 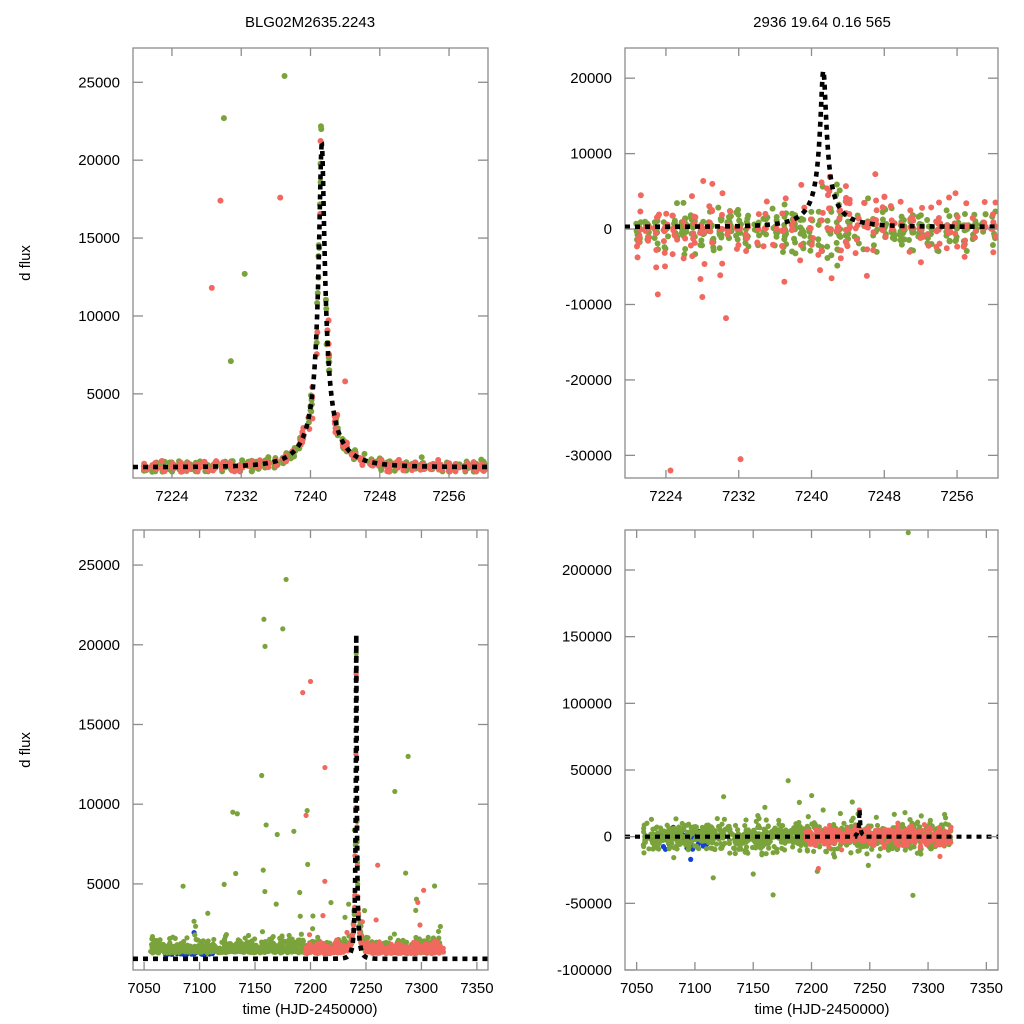 I want to click on xtick-label: 7050, so click(x=143, y=988).